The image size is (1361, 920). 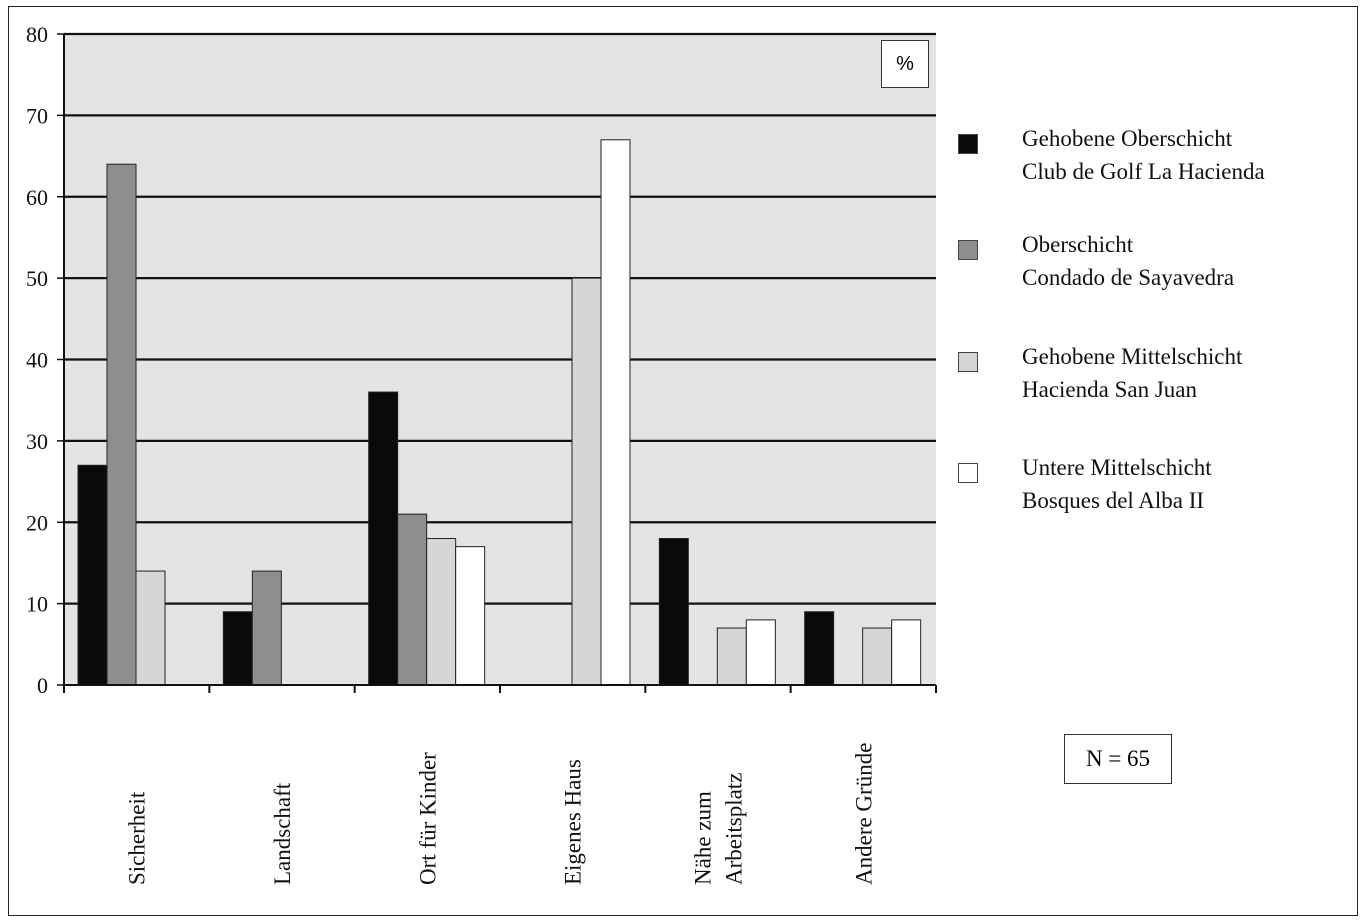 What do you see at coordinates (37, 197) in the screenshot?
I see `y-tick-label: 60` at bounding box center [37, 197].